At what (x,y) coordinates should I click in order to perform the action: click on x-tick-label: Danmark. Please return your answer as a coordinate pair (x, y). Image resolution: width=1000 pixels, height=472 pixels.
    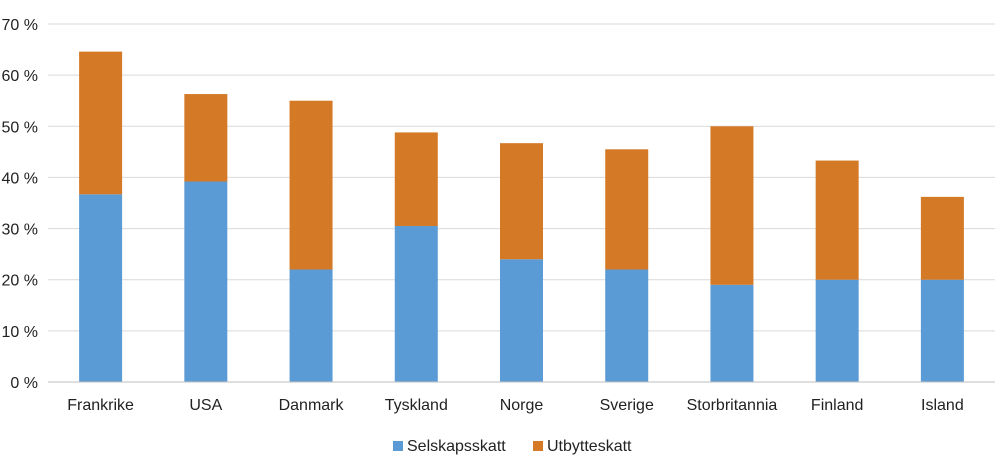
    Looking at the image, I should click on (312, 405).